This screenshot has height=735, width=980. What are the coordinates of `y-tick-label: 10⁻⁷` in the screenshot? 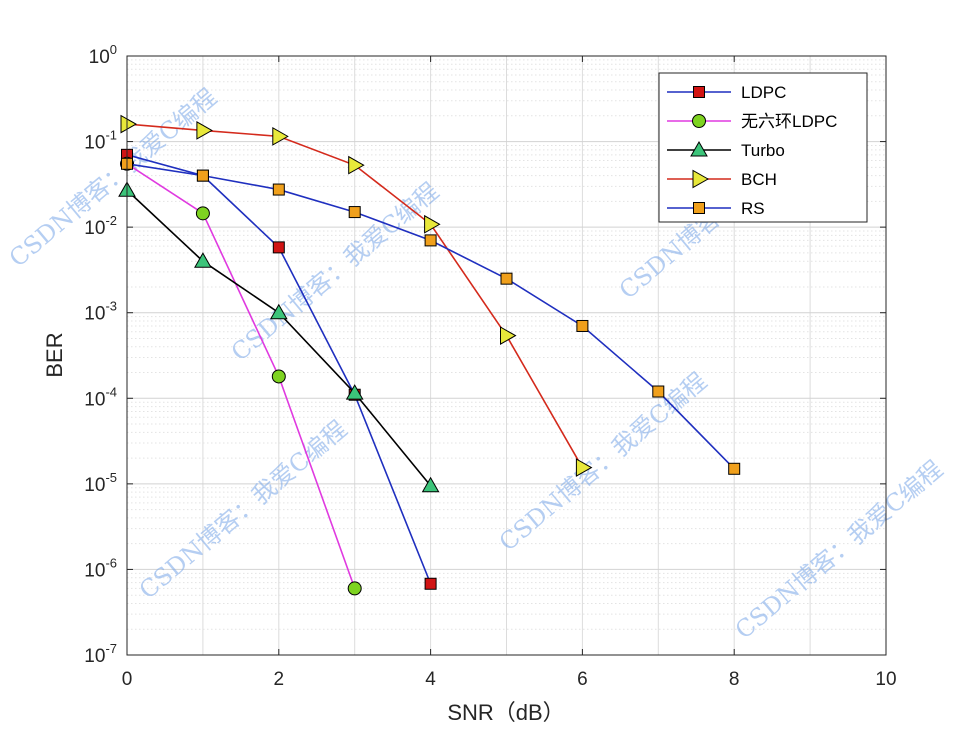 It's located at (100, 654).